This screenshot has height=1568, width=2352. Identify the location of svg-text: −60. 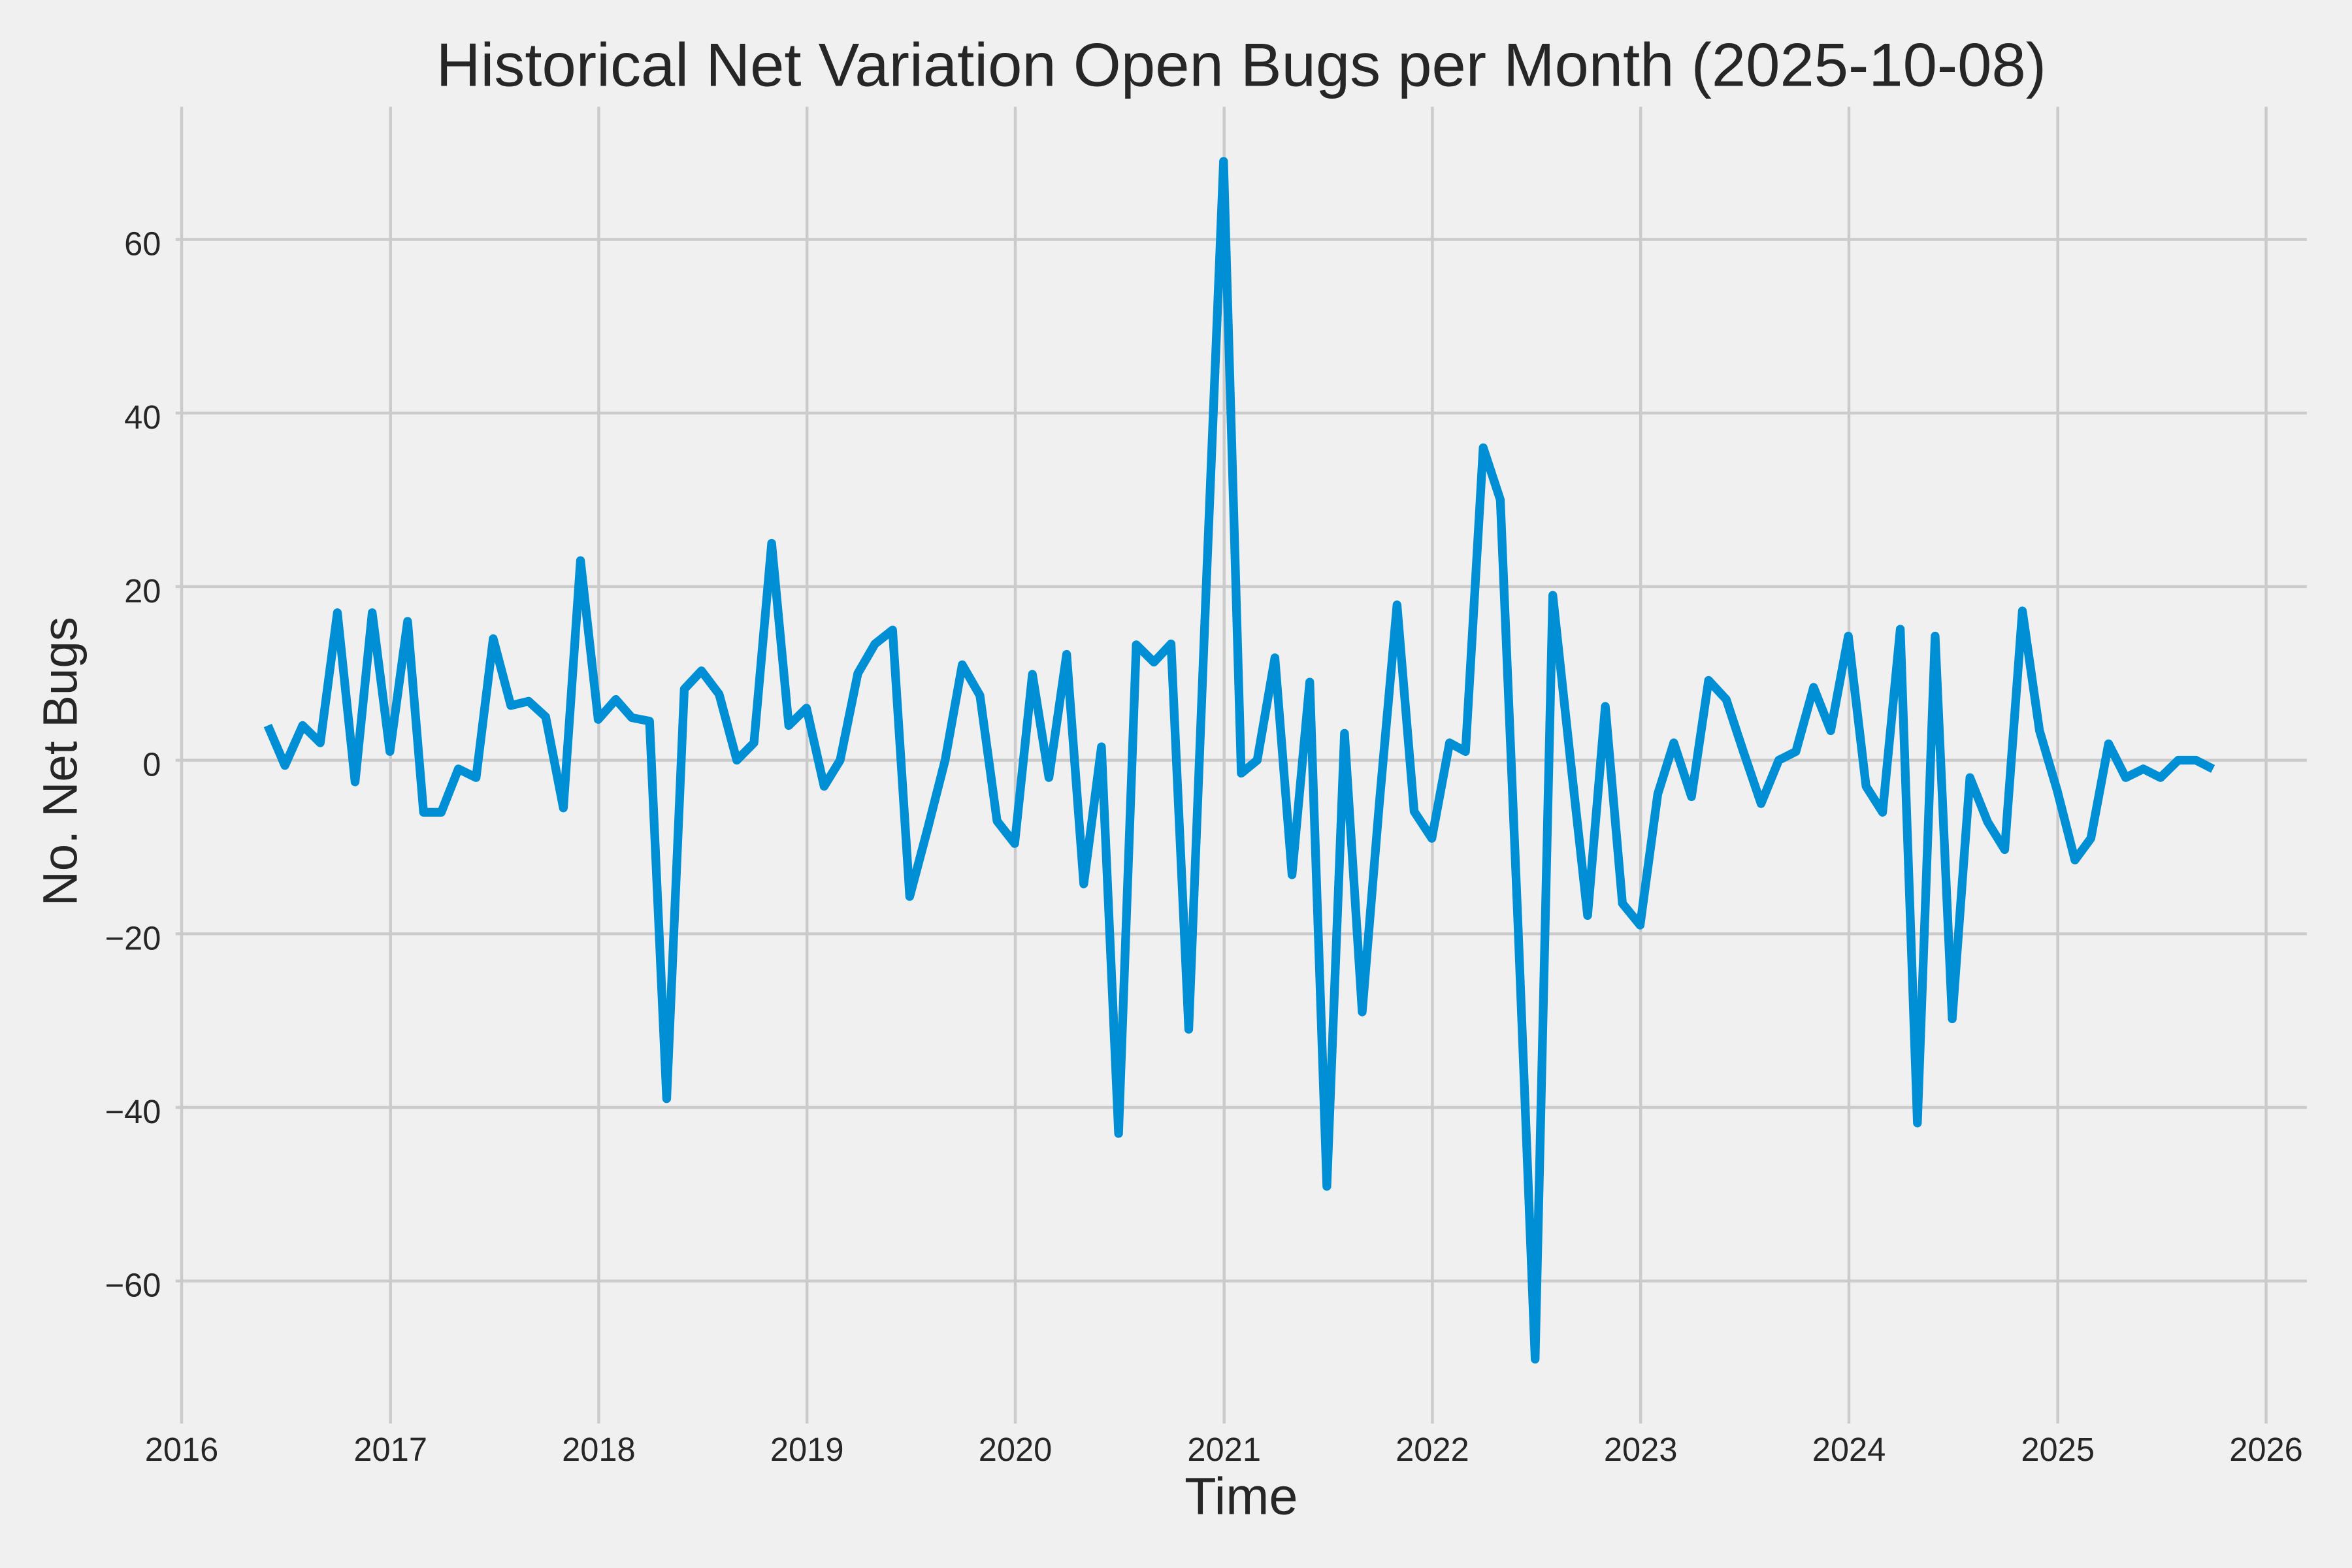
(133, 1285).